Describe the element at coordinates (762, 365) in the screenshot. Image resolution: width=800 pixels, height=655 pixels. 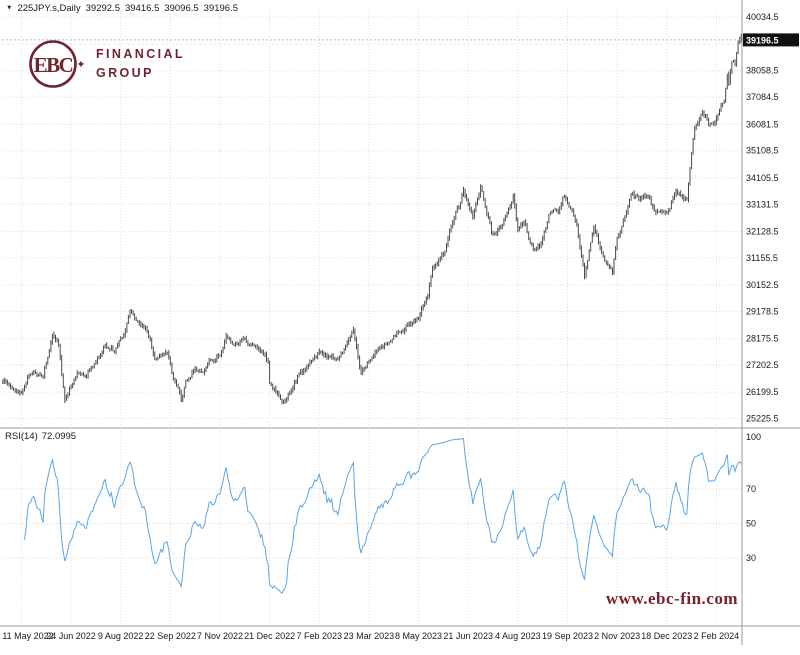
I see `price-axis-label: 27202.5` at that location.